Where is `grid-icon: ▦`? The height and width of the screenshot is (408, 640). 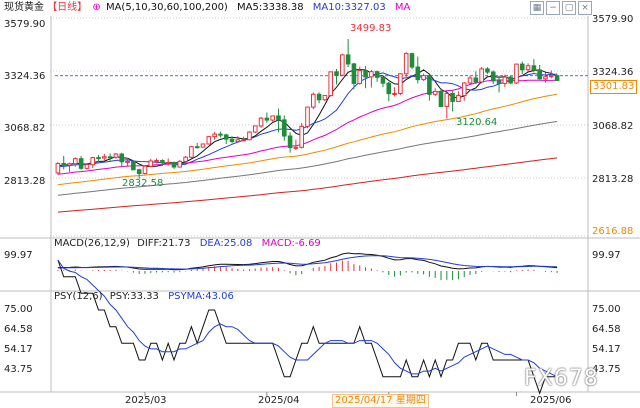 grid-icon: ▦ is located at coordinates (537, 8).